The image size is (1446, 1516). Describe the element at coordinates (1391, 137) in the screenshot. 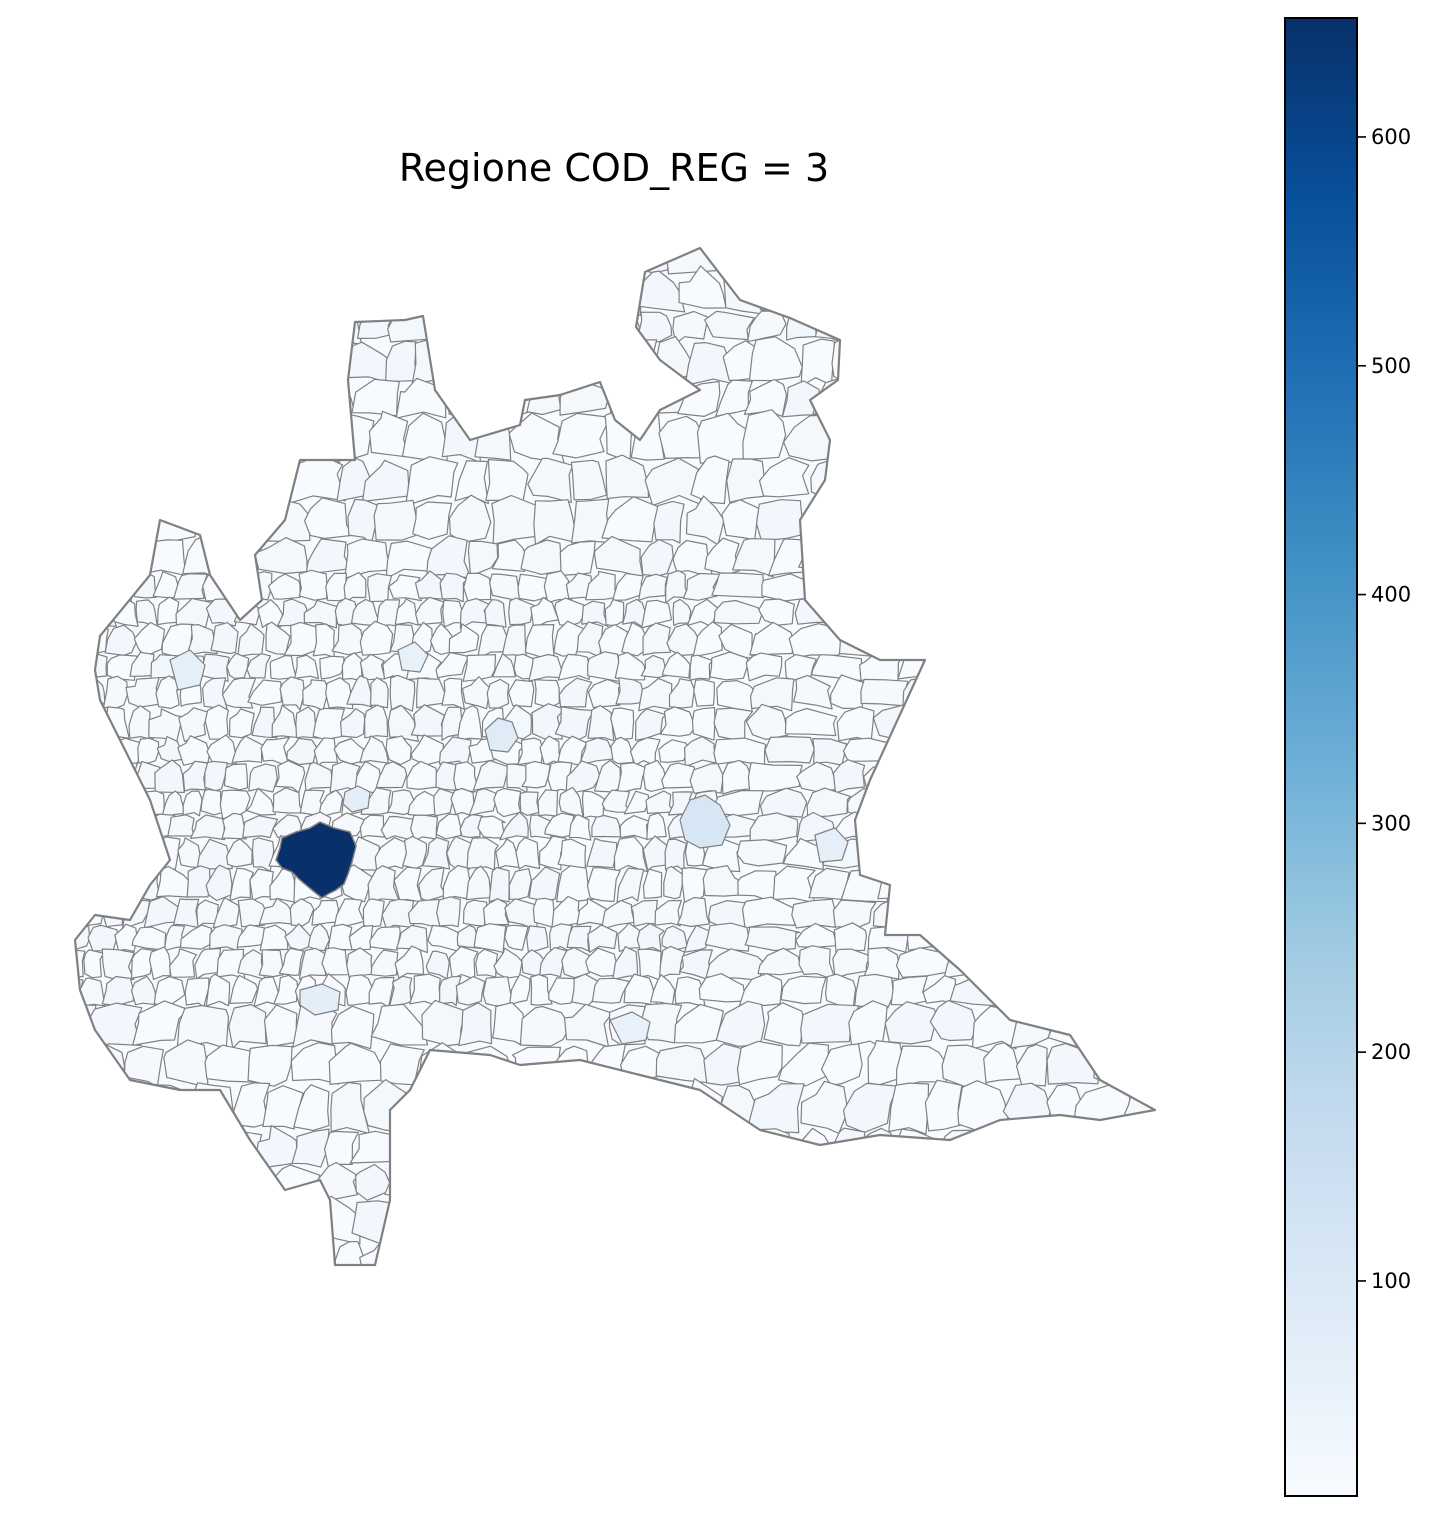

I see `colorbar-tick-label: 600` at that location.